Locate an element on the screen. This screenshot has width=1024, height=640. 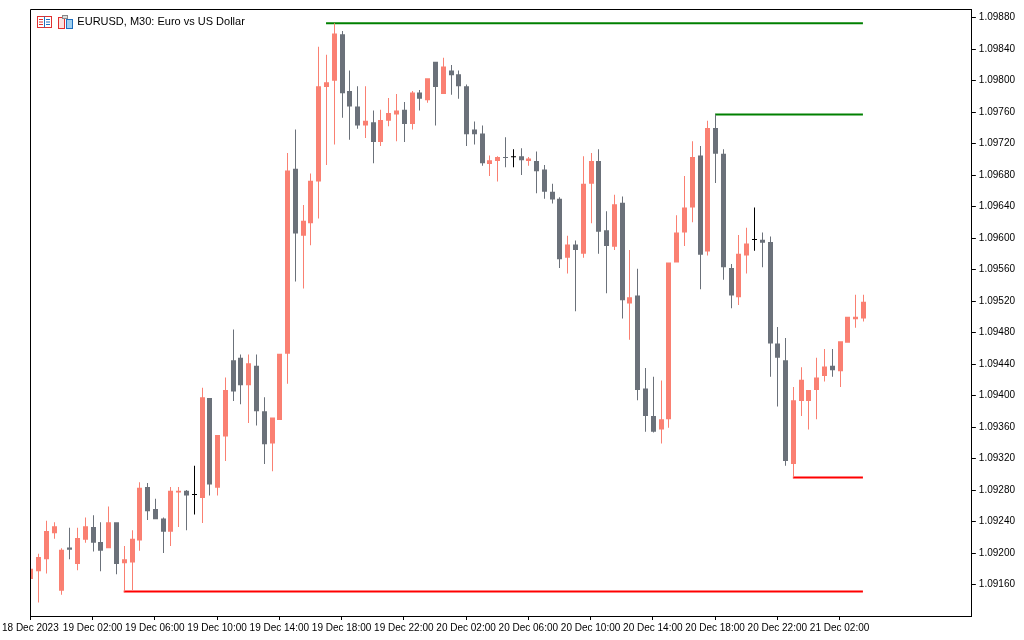
y-tick-label: 1.09560 is located at coordinates (997, 269).